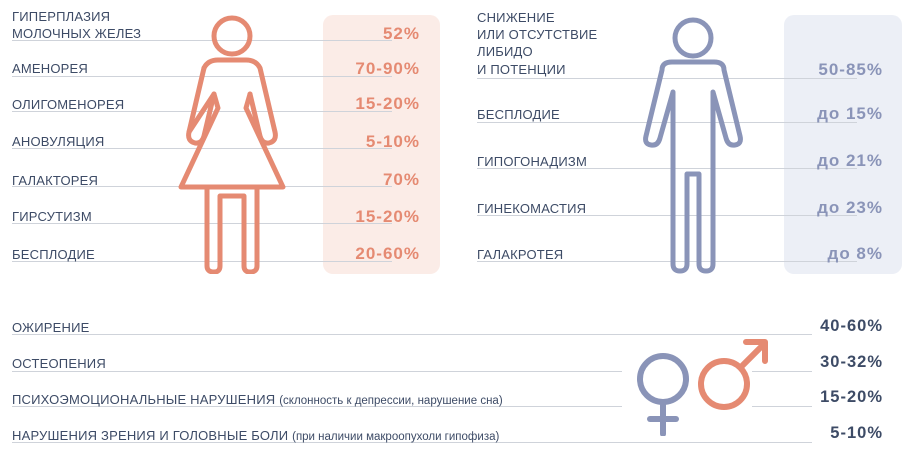 The height and width of the screenshot is (466, 923). I want to click on male-item-value: до 8%, so click(855, 253).